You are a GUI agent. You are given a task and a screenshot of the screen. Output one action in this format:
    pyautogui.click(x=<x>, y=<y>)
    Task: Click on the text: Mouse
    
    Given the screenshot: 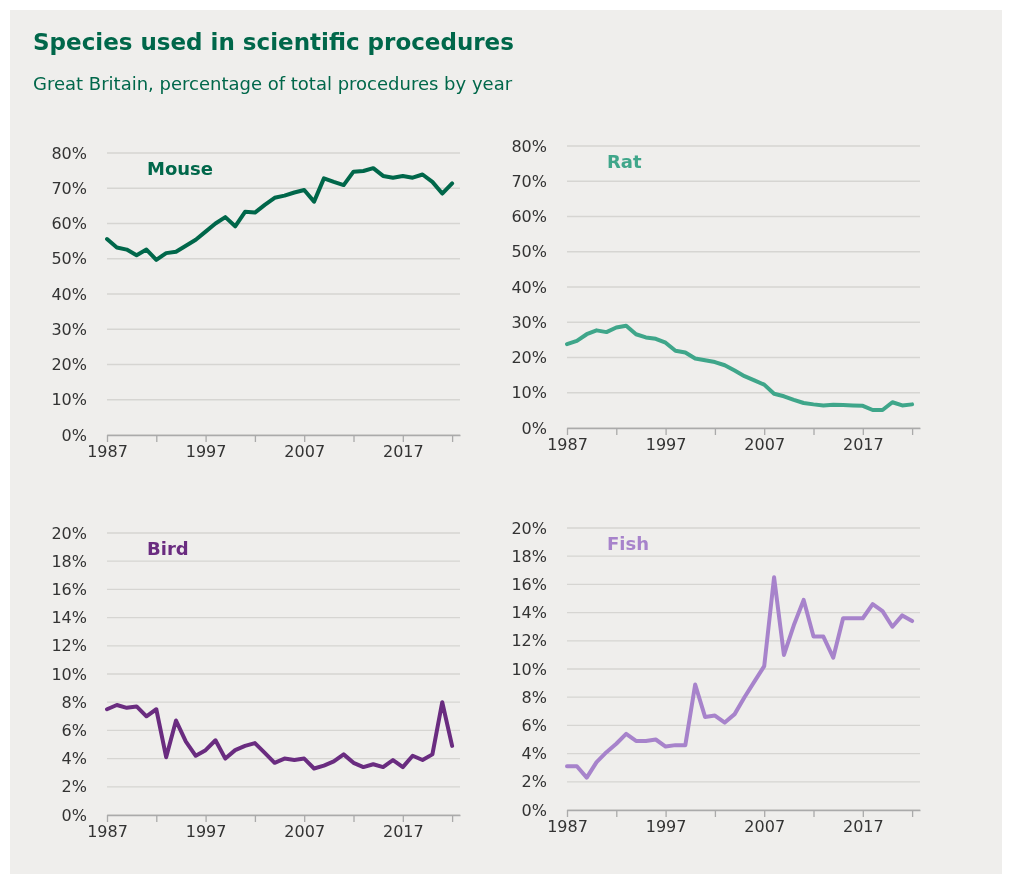 What is the action you would take?
    pyautogui.click(x=180, y=168)
    